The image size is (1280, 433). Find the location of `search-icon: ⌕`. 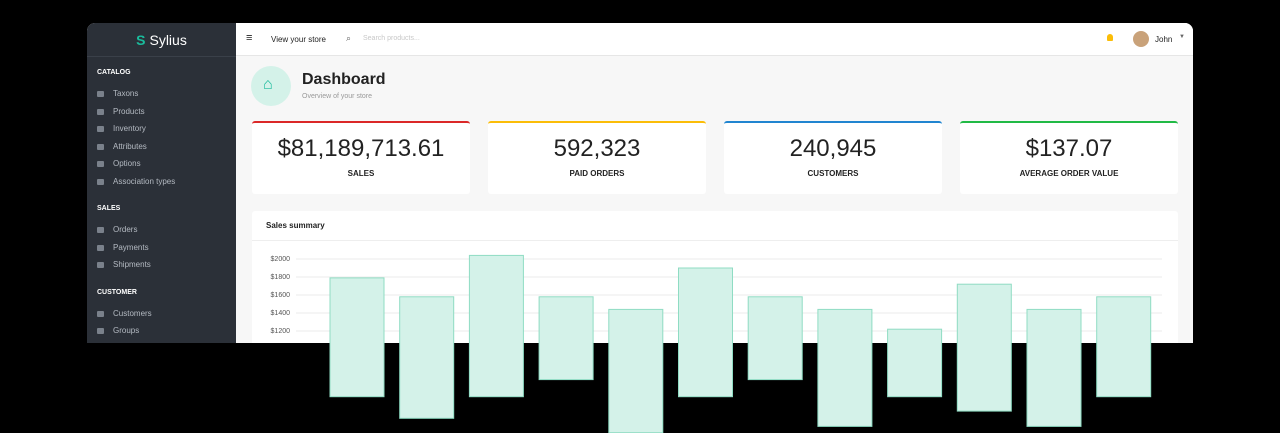

search-icon: ⌕ is located at coordinates (349, 38).